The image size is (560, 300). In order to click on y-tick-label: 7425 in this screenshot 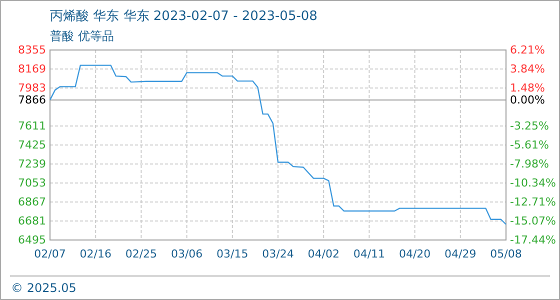, I will do `click(32, 145)`.